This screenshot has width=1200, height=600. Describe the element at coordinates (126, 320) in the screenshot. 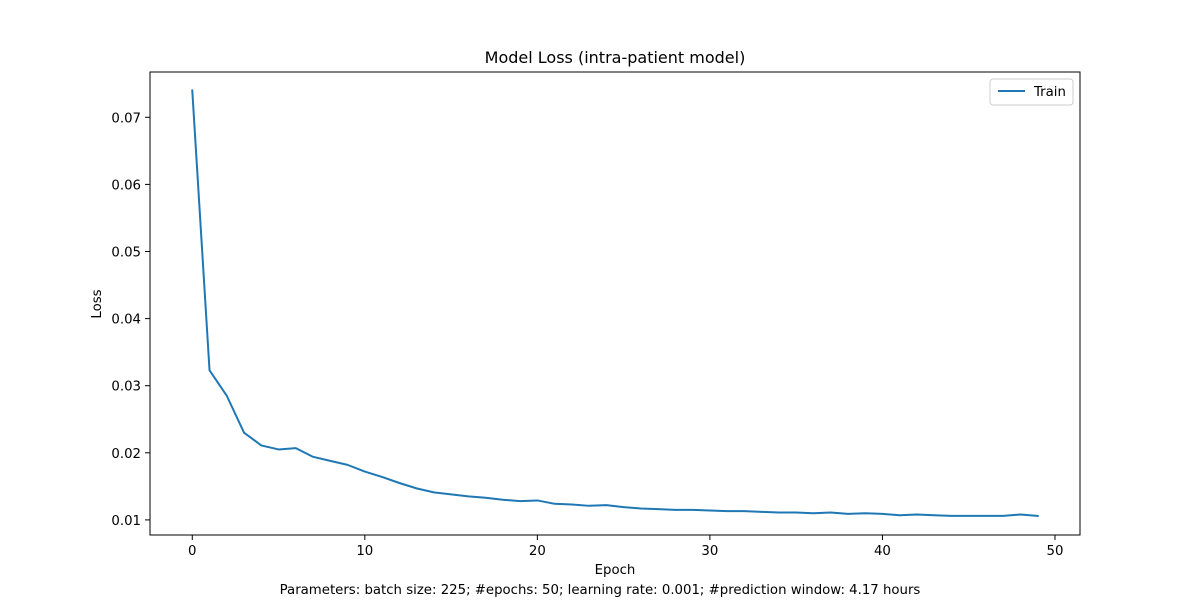

I see `y-tick-label: 0.04` at that location.